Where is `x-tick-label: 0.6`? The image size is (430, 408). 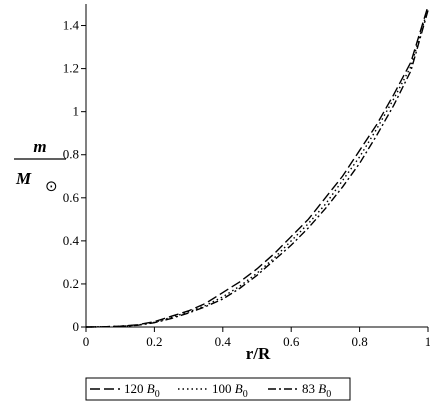
x-tick-label: 0.6 is located at coordinates (291, 341).